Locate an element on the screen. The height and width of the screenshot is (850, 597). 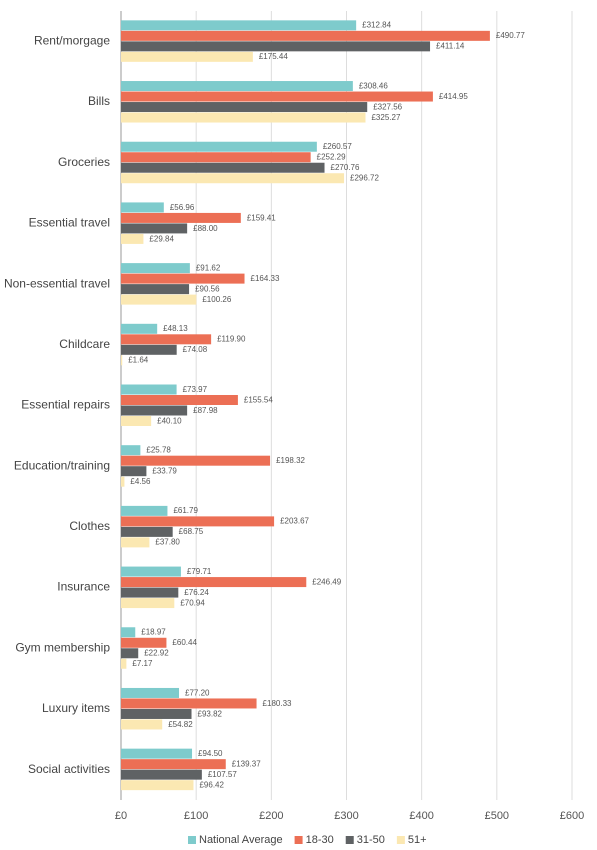
legend-label: National Average is located at coordinates (241, 840).